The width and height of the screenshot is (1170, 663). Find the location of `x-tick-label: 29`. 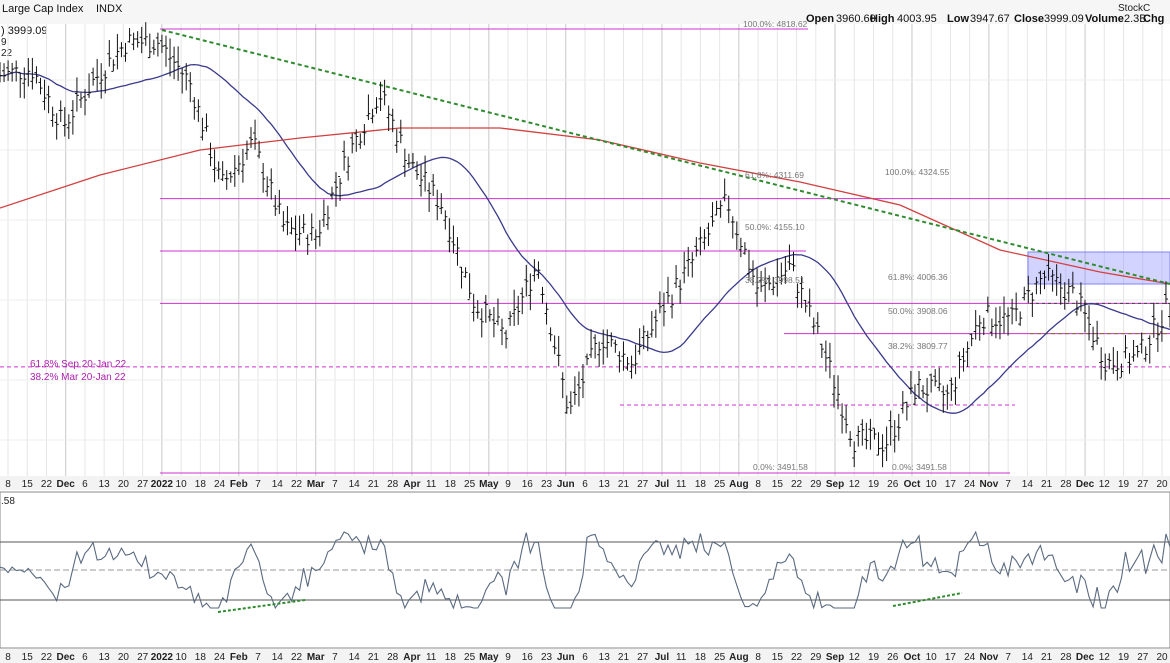

x-tick-label: 29 is located at coordinates (816, 484).